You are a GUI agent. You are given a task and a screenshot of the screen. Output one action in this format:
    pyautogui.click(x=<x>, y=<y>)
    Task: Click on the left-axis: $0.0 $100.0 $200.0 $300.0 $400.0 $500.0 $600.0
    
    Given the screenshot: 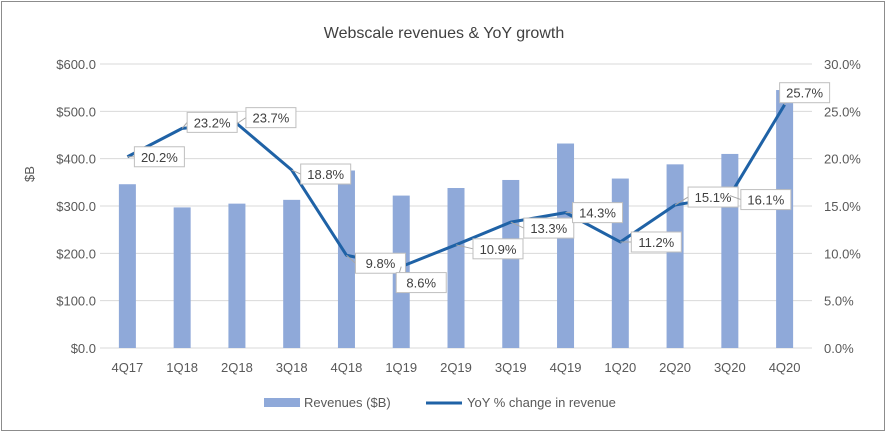 What is the action you would take?
    pyautogui.click(x=76, y=206)
    